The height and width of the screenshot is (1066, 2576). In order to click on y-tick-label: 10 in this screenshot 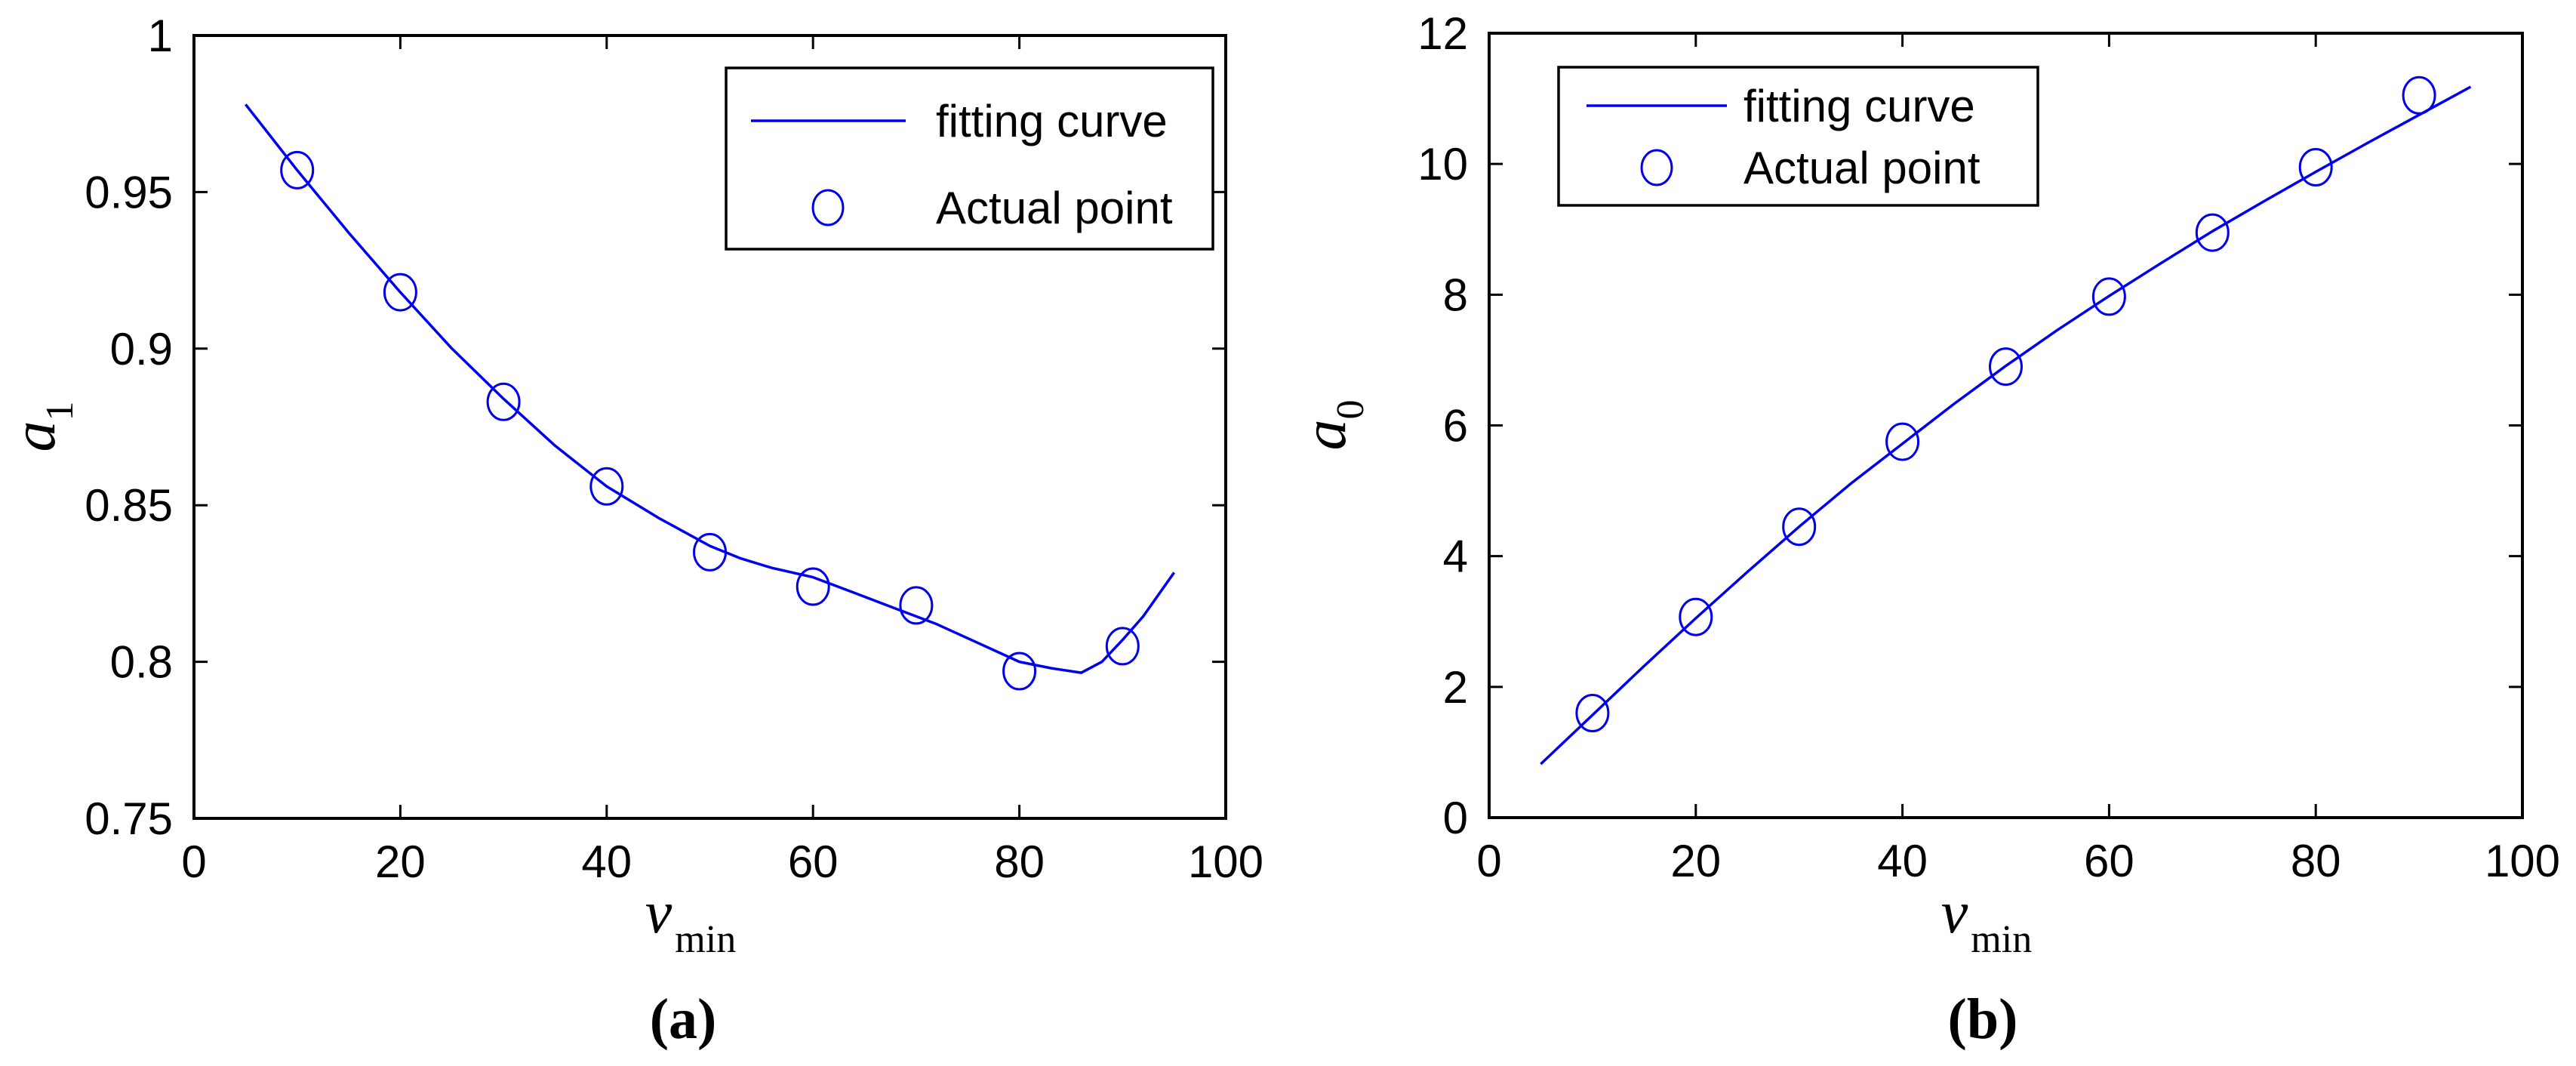, I will do `click(1442, 164)`.